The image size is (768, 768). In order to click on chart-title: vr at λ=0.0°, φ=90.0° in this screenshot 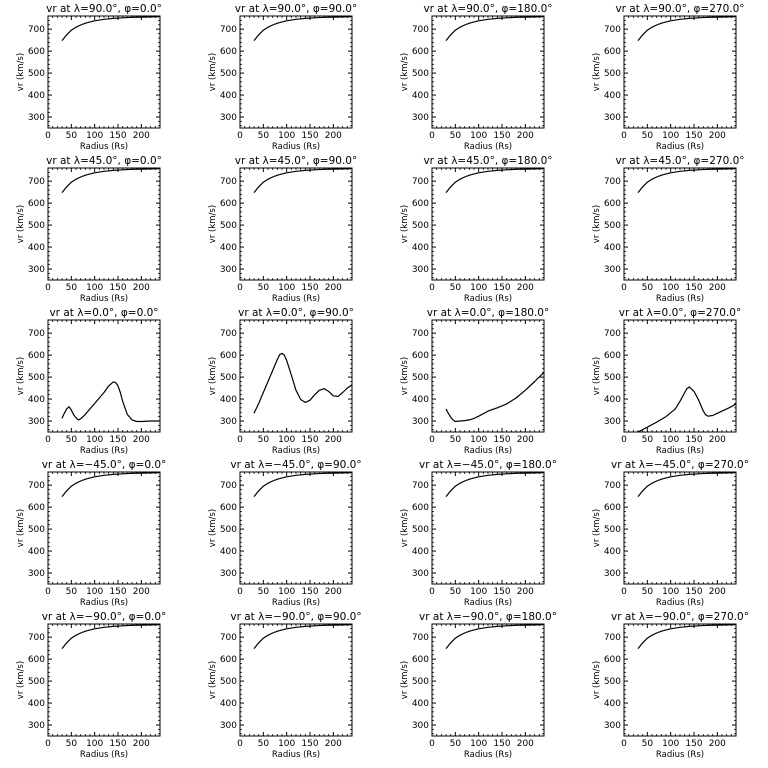, I will do `click(296, 313)`.